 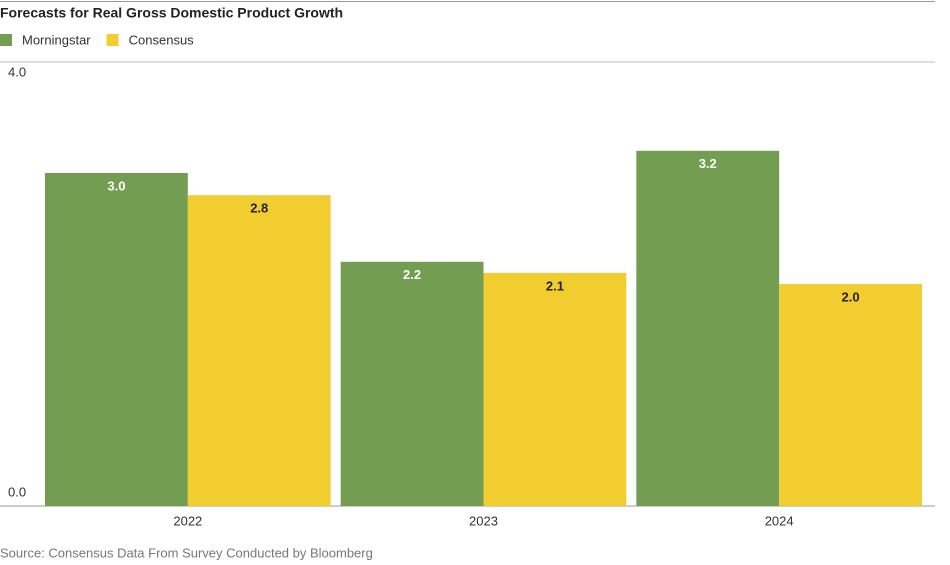 What do you see at coordinates (17, 71) in the screenshot?
I see `y-tick-label: 4.0` at bounding box center [17, 71].